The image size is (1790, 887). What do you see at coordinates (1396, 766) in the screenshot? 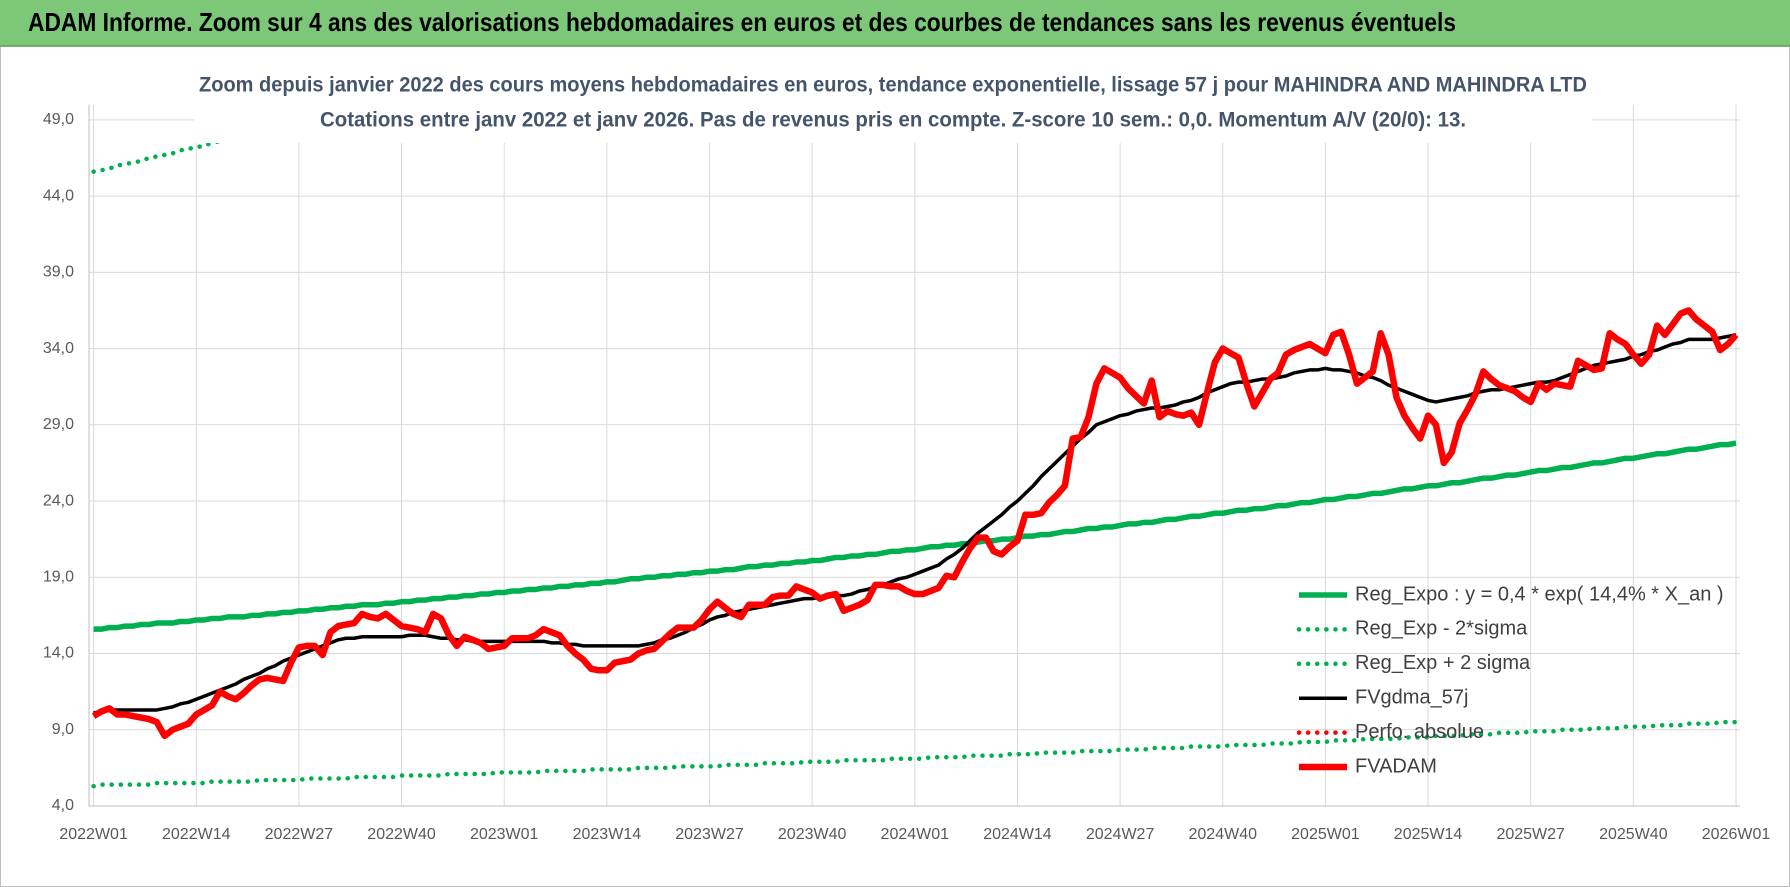
I see `legend-label: FVADAM` at bounding box center [1396, 766].